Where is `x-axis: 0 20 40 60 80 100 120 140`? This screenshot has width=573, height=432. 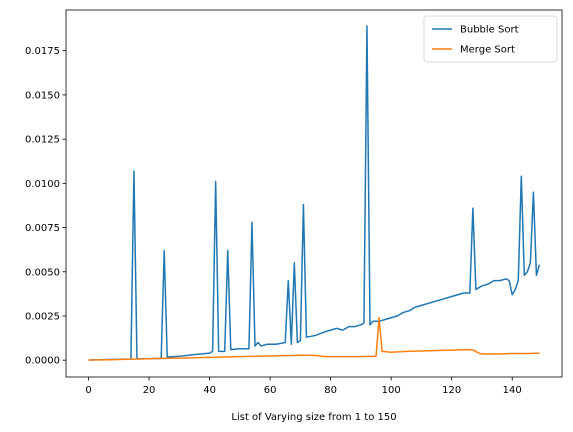
x-axis: 0 20 40 60 80 100 120 140 is located at coordinates (303, 386).